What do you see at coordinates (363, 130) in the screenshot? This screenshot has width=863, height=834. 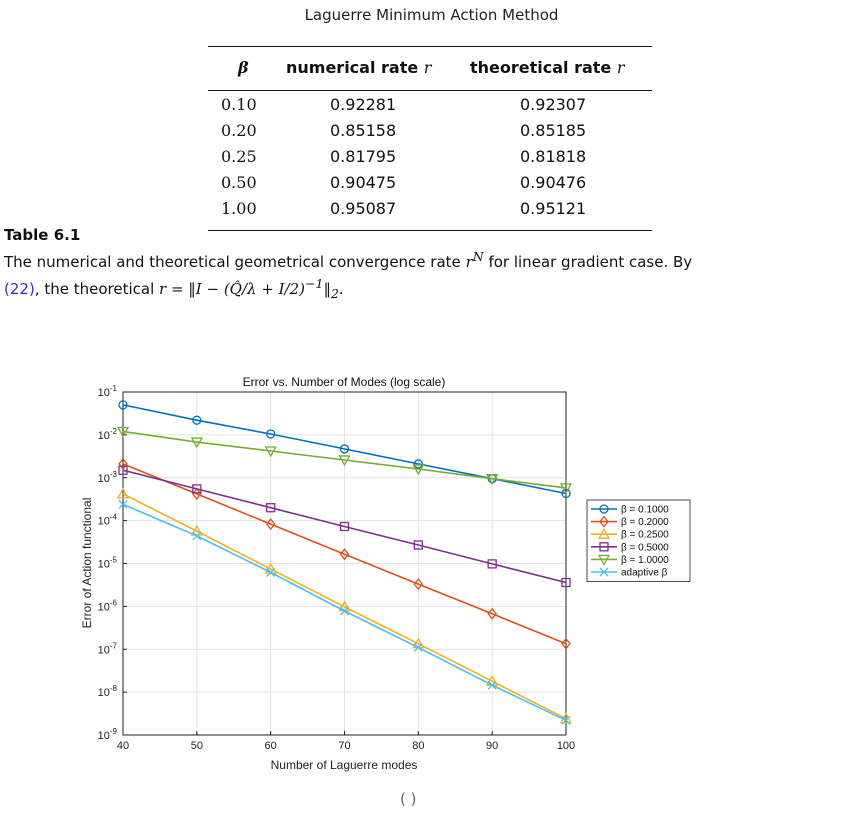 I see `table-cell-numerical: 0.85158` at bounding box center [363, 130].